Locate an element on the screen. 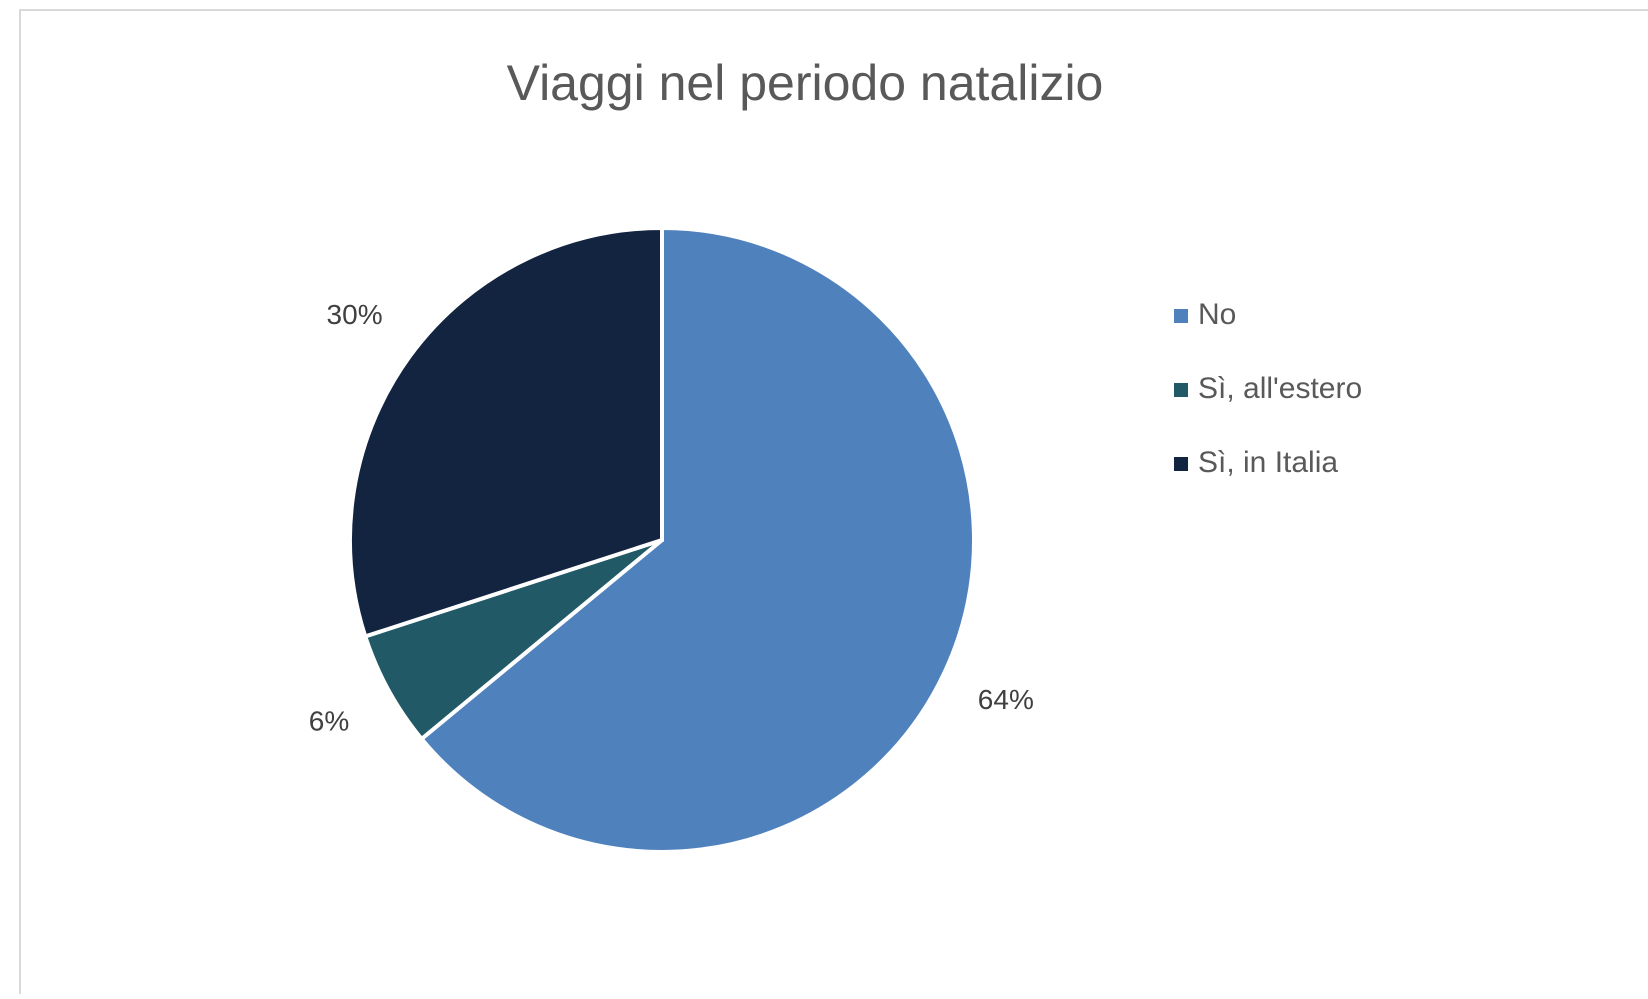 The height and width of the screenshot is (999, 1648). data-label: 64% is located at coordinates (1006, 699).